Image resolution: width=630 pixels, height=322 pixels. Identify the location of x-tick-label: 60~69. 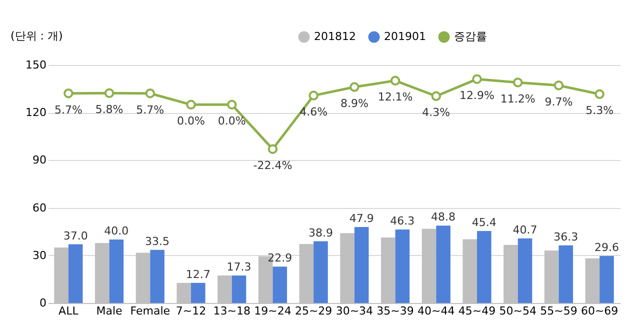
(599, 311).